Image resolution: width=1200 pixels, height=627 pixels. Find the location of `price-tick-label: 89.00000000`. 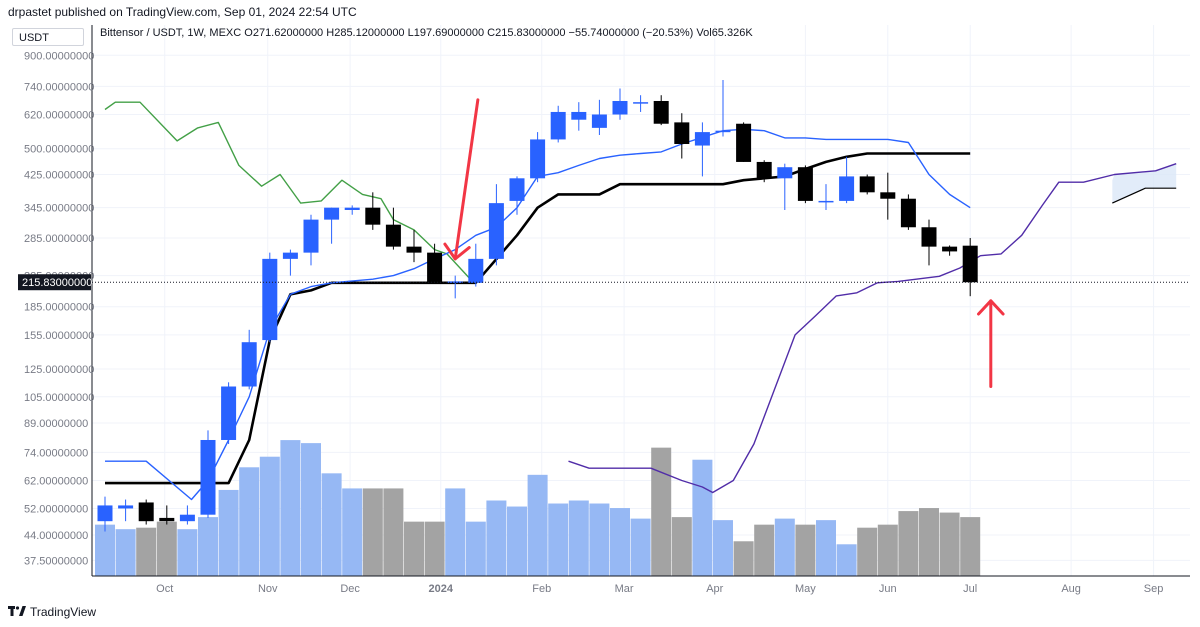

price-tick-label: 89.00000000 is located at coordinates (56, 424).